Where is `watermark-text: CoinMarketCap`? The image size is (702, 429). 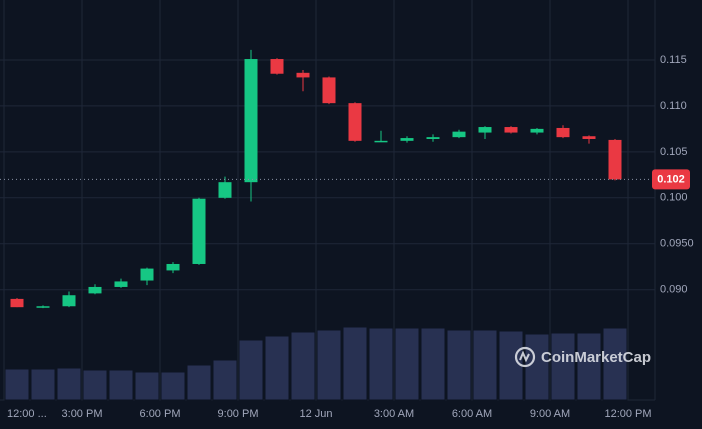
watermark-text: CoinMarketCap is located at coordinates (596, 357).